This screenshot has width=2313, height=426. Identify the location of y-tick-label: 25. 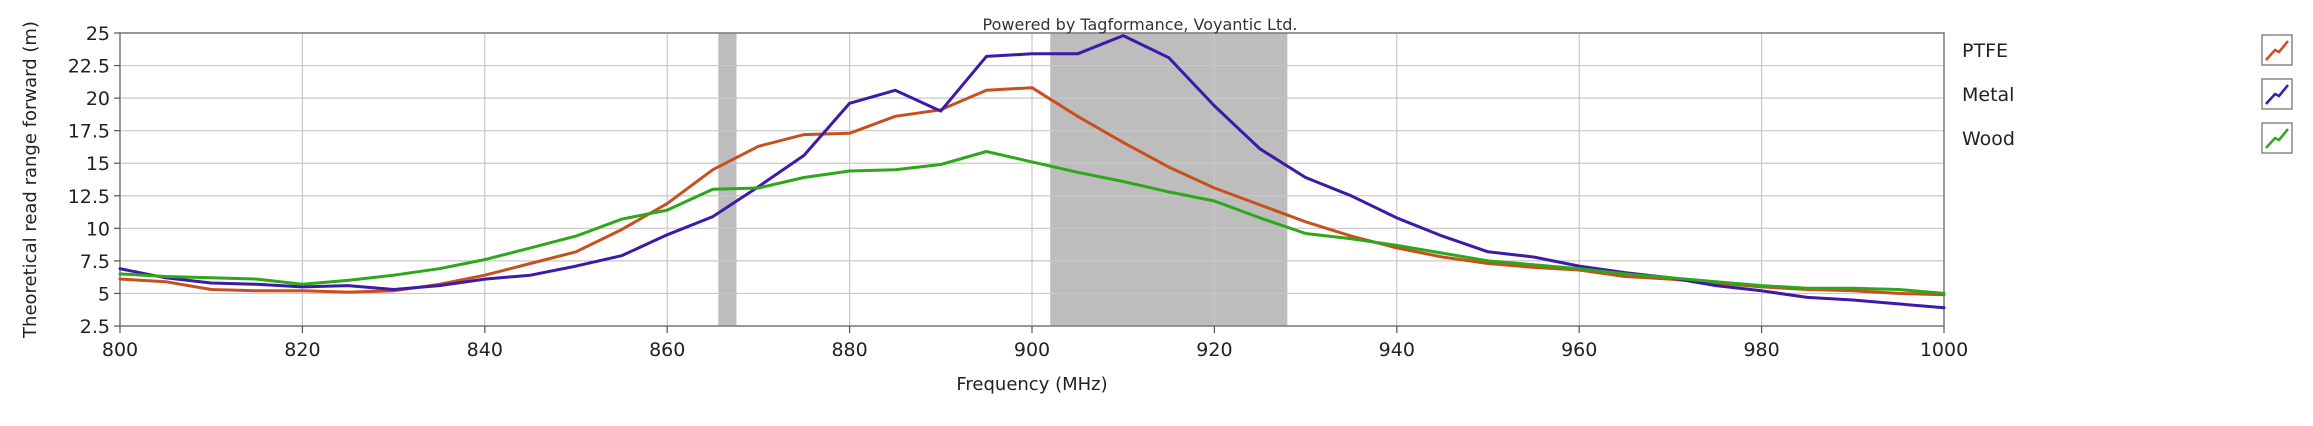
(98, 34).